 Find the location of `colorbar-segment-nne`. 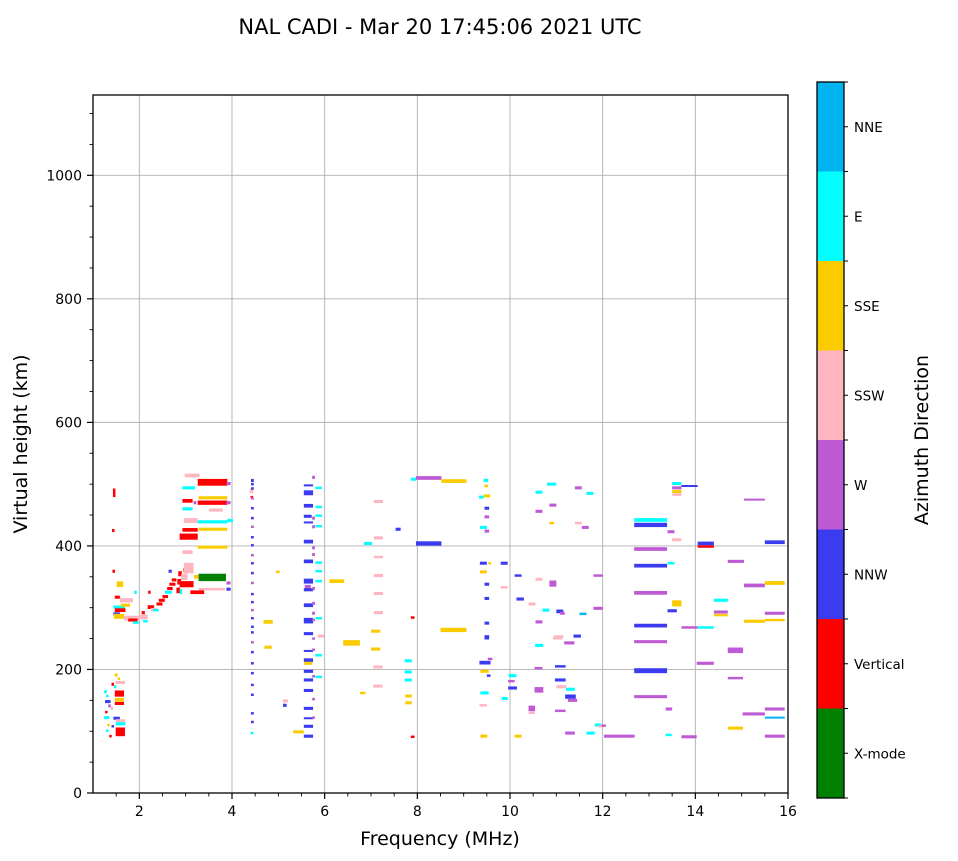

colorbar-segment-nne is located at coordinates (830, 127).